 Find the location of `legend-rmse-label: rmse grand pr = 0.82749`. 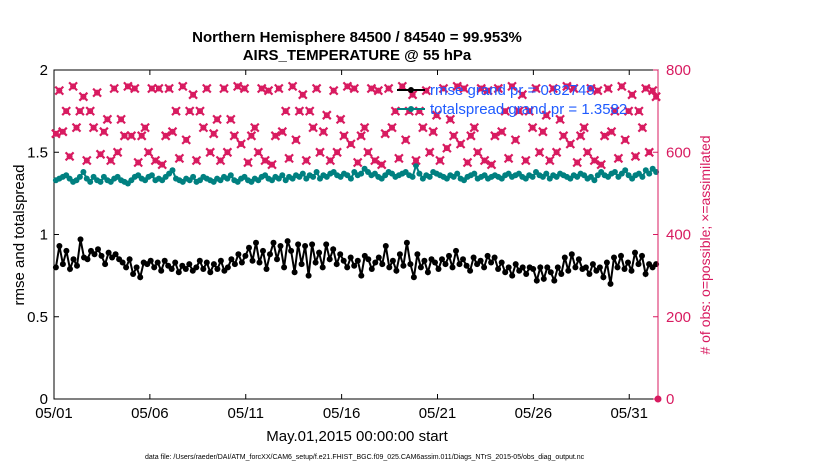

legend-rmse-label: rmse grand pr = 0.82749 is located at coordinates (512, 90).